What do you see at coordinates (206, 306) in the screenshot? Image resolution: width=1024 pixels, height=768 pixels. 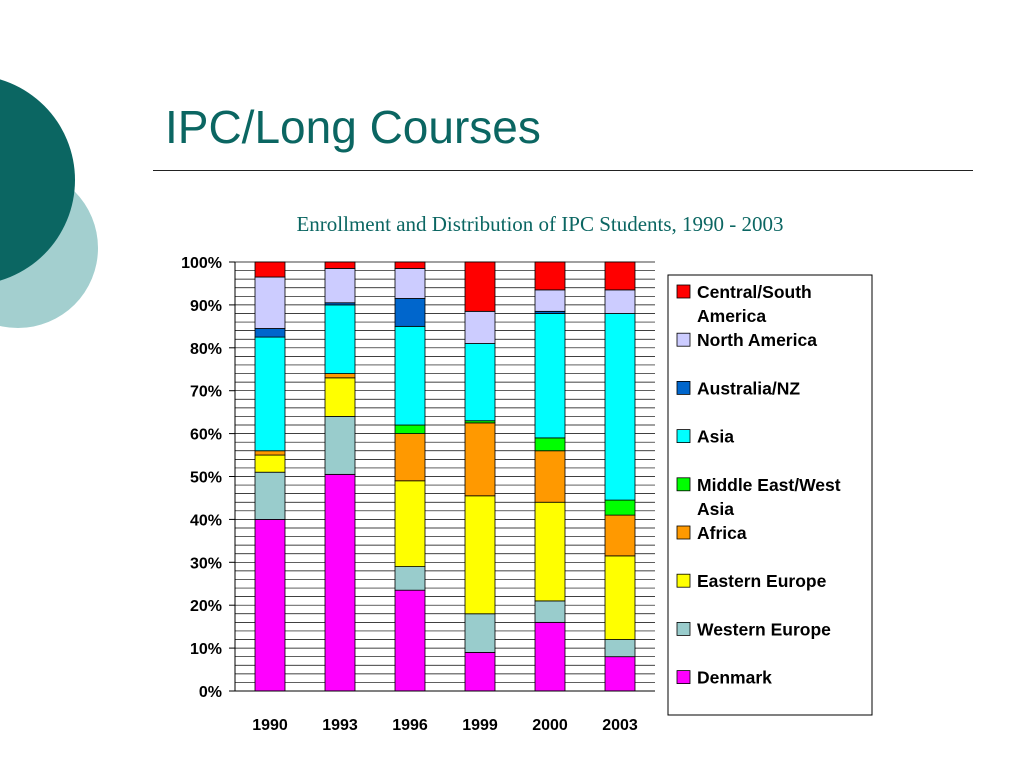 I see `y-tick-label: 90%` at bounding box center [206, 306].